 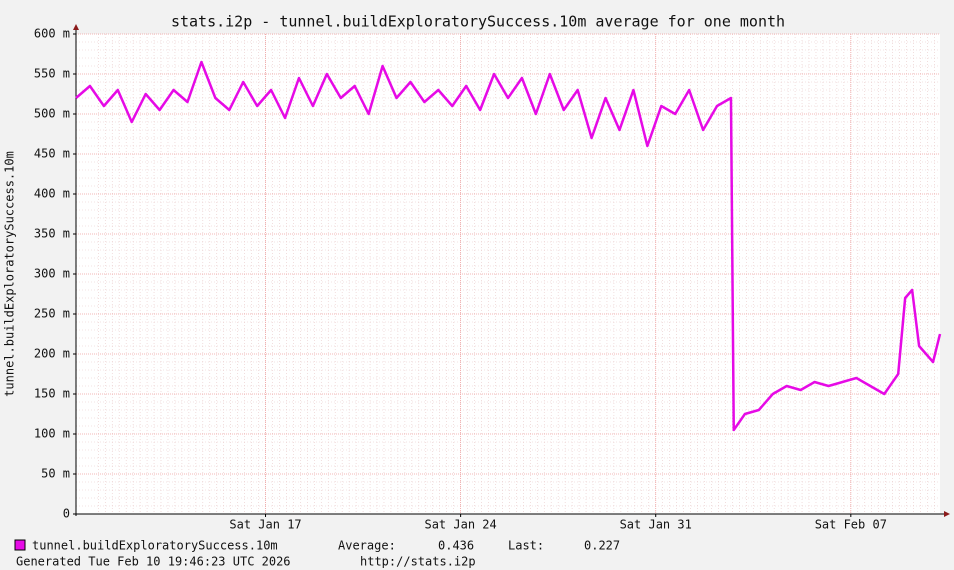 What do you see at coordinates (851, 525) in the screenshot?
I see `x-tick-label: Sat Feb 07` at bounding box center [851, 525].